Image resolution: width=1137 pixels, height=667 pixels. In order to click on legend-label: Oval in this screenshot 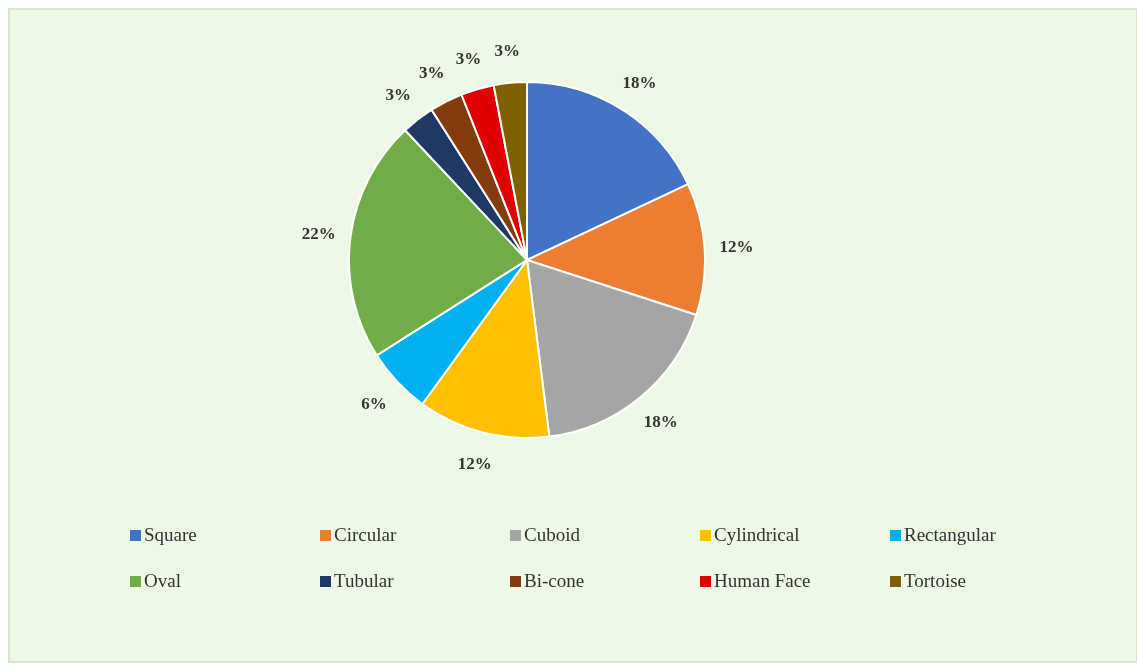, I will do `click(162, 581)`.